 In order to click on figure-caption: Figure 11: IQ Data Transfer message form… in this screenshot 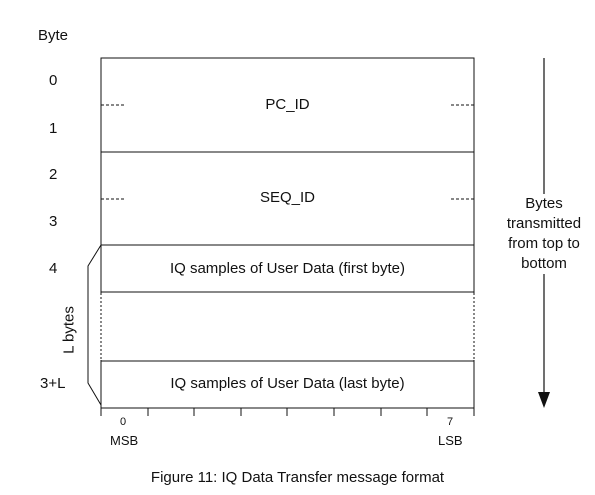, I will do `click(297, 477)`.